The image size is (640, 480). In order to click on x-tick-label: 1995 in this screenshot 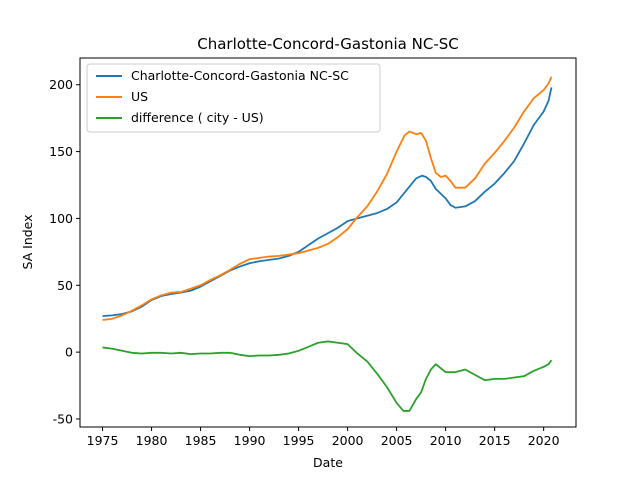, I will do `click(299, 440)`.